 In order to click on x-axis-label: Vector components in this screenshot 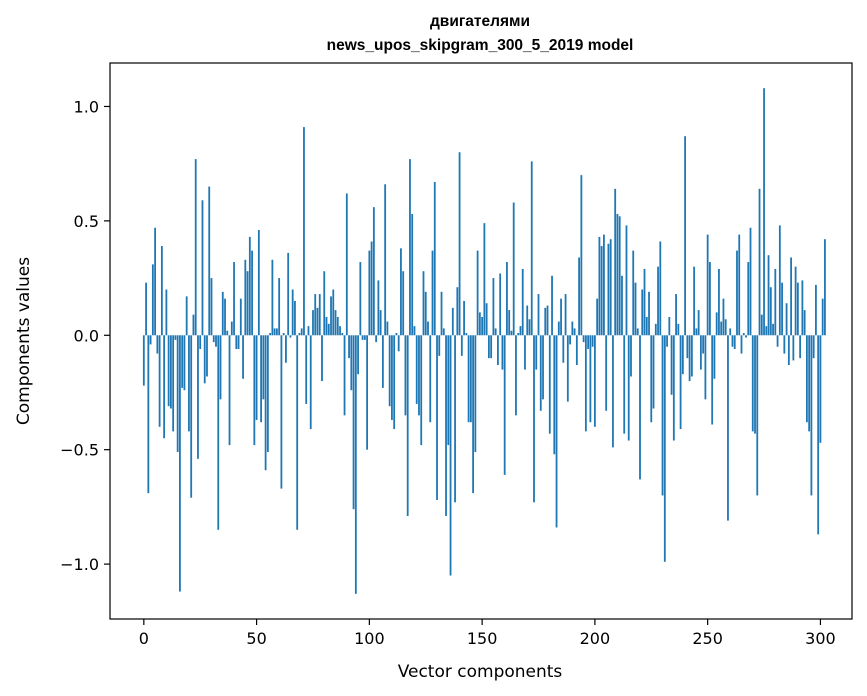, I will do `click(480, 672)`.